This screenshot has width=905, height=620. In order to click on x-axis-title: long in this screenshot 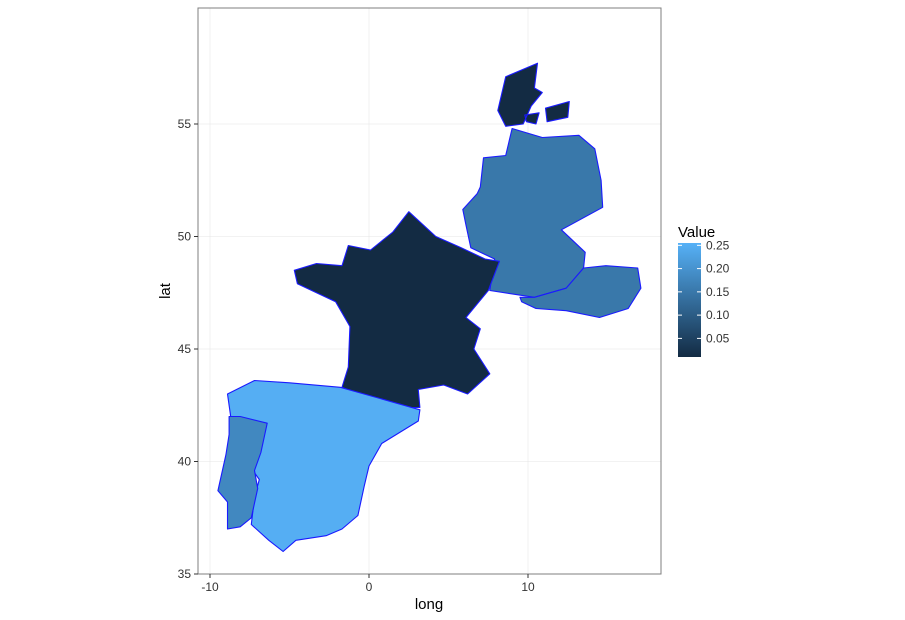, I will do `click(429, 604)`.